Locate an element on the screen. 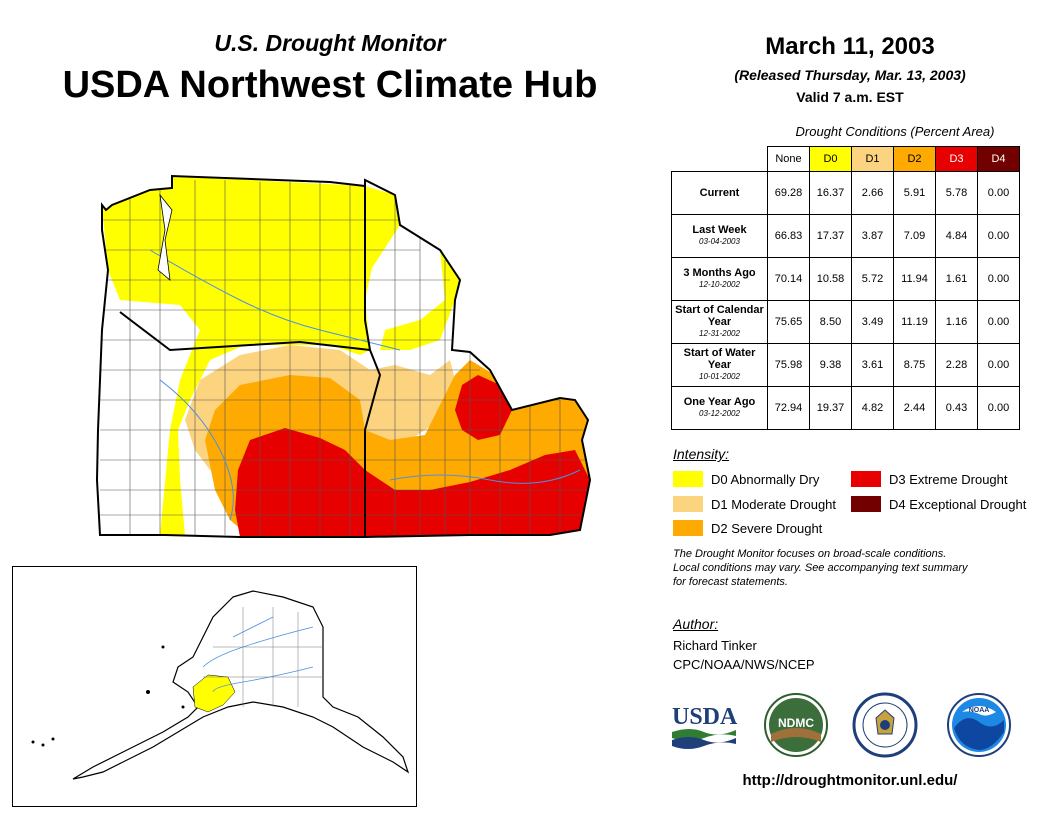 The height and width of the screenshot is (816, 1056). cell-value: 4.84 is located at coordinates (956, 236).